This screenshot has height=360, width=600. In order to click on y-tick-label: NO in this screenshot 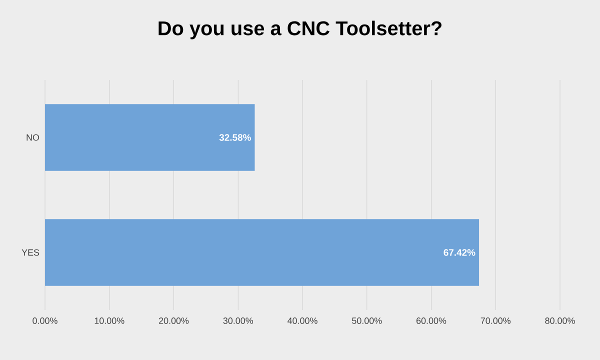, I will do `click(33, 137)`.